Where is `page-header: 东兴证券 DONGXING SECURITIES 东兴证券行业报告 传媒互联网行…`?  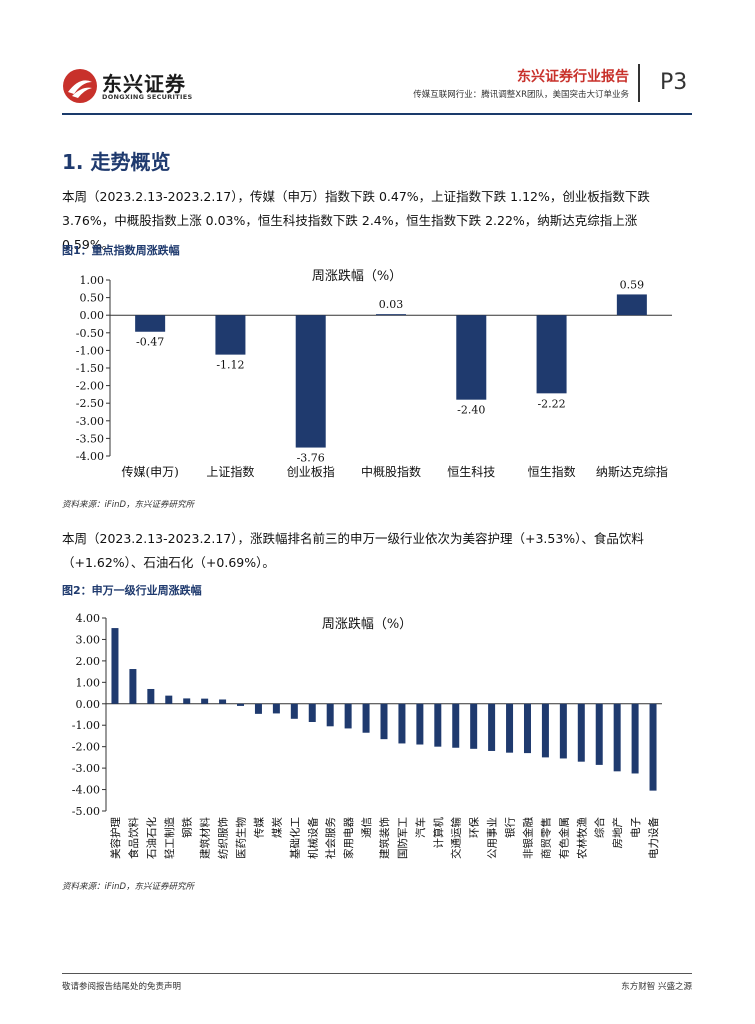 page-header: 东兴证券 DONGXING SECURITIES 东兴证券行业报告 传媒互联网行… is located at coordinates (377, 60).